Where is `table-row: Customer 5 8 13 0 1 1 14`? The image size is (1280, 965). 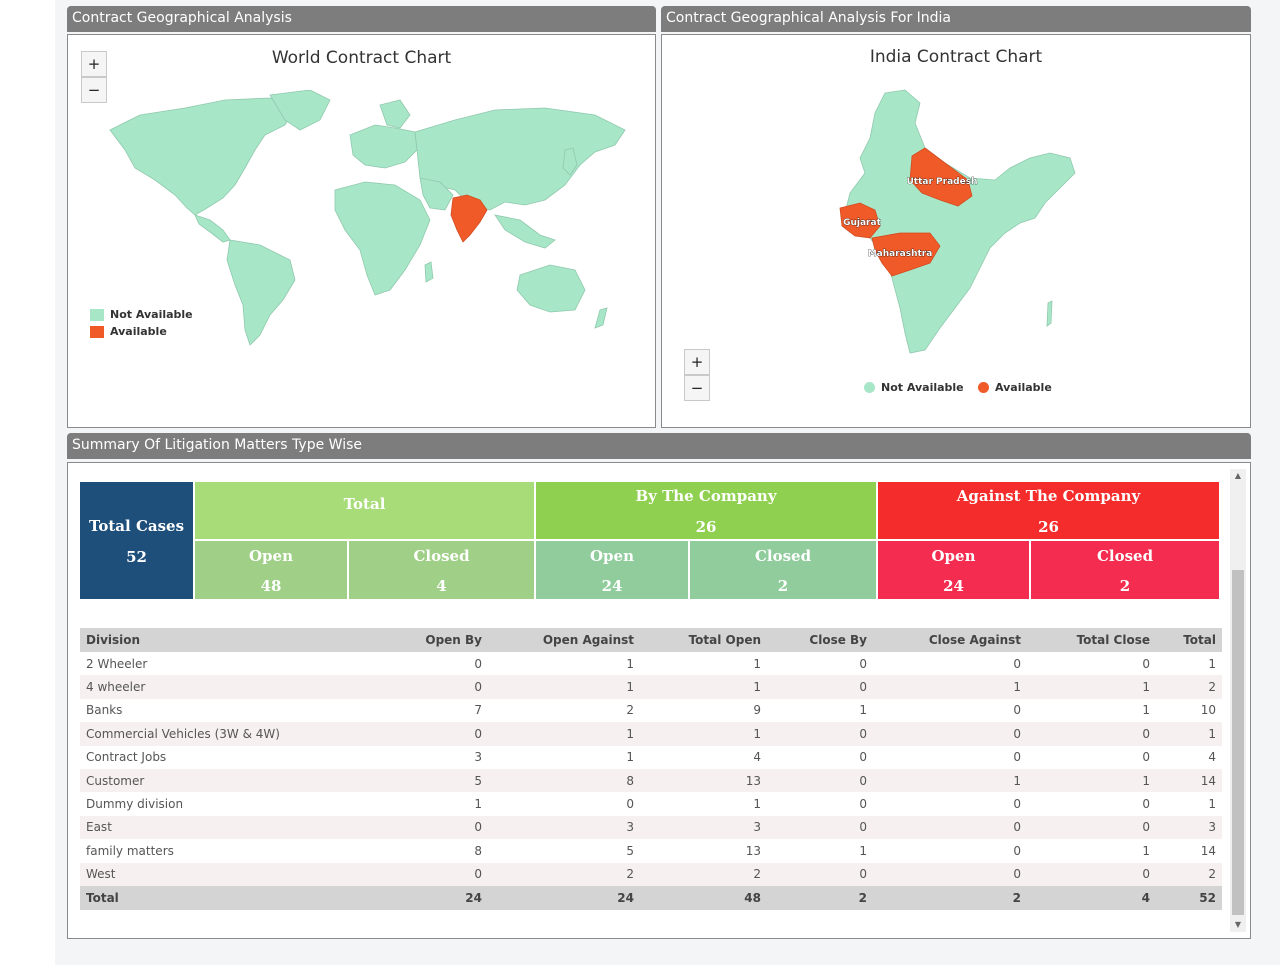
table-row: Customer 5 8 13 0 1 1 14 is located at coordinates (651, 780).